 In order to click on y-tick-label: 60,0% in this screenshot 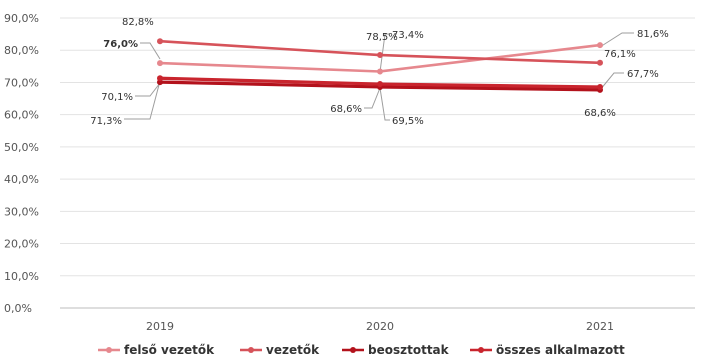, I will do `click(21, 115)`.